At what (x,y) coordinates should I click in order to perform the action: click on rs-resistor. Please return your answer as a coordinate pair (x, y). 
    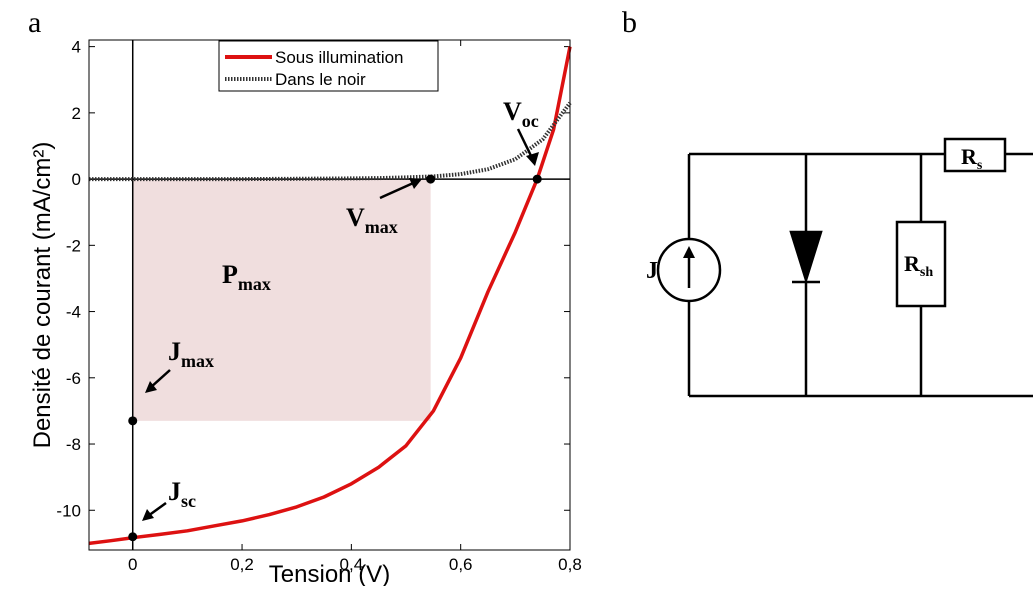
    Looking at the image, I should click on (975, 155).